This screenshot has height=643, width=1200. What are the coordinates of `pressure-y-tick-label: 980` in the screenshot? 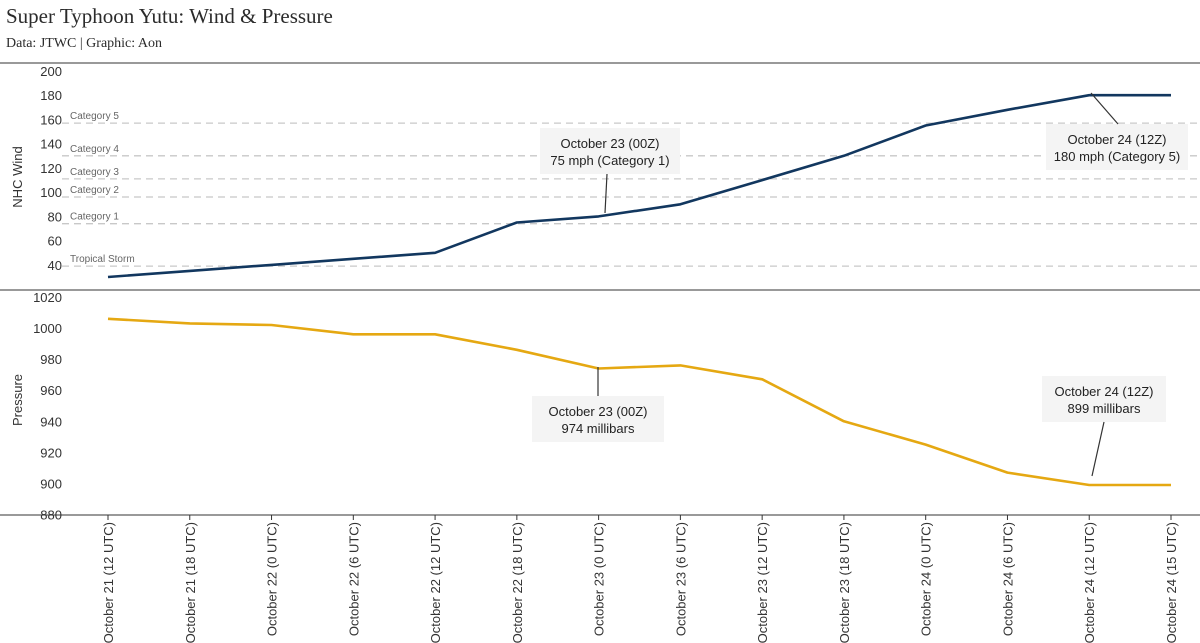 It's located at (51, 359).